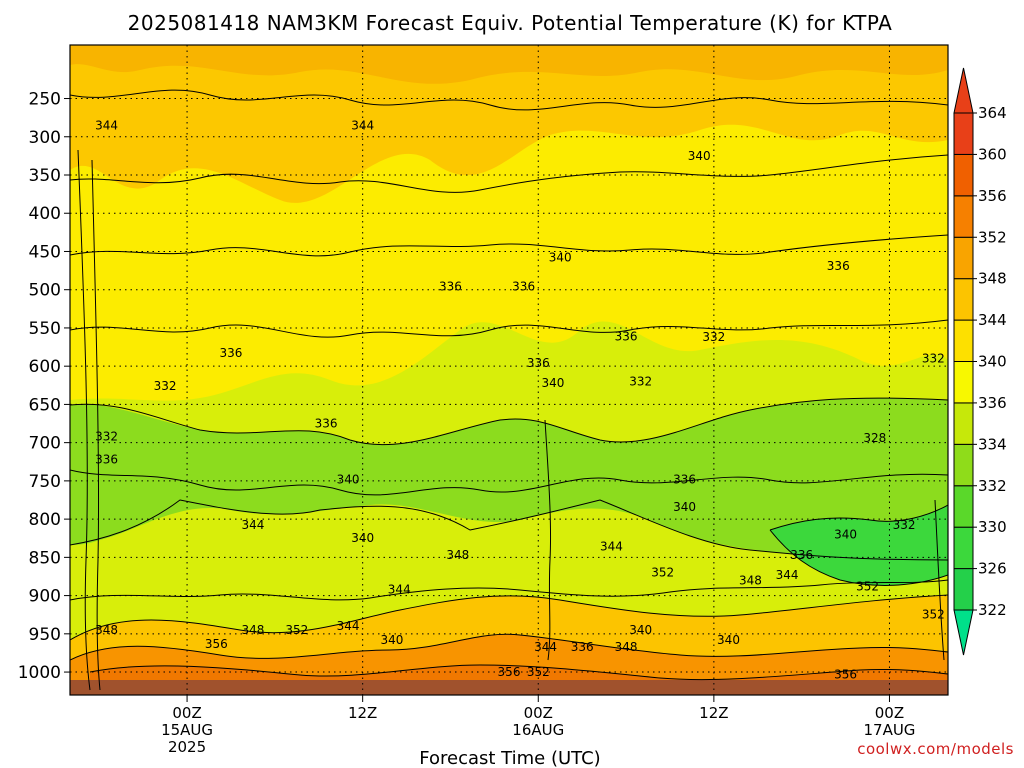 The height and width of the screenshot is (768, 1024). Describe the element at coordinates (45, 405) in the screenshot. I see `y-tick-label: 650` at that location.